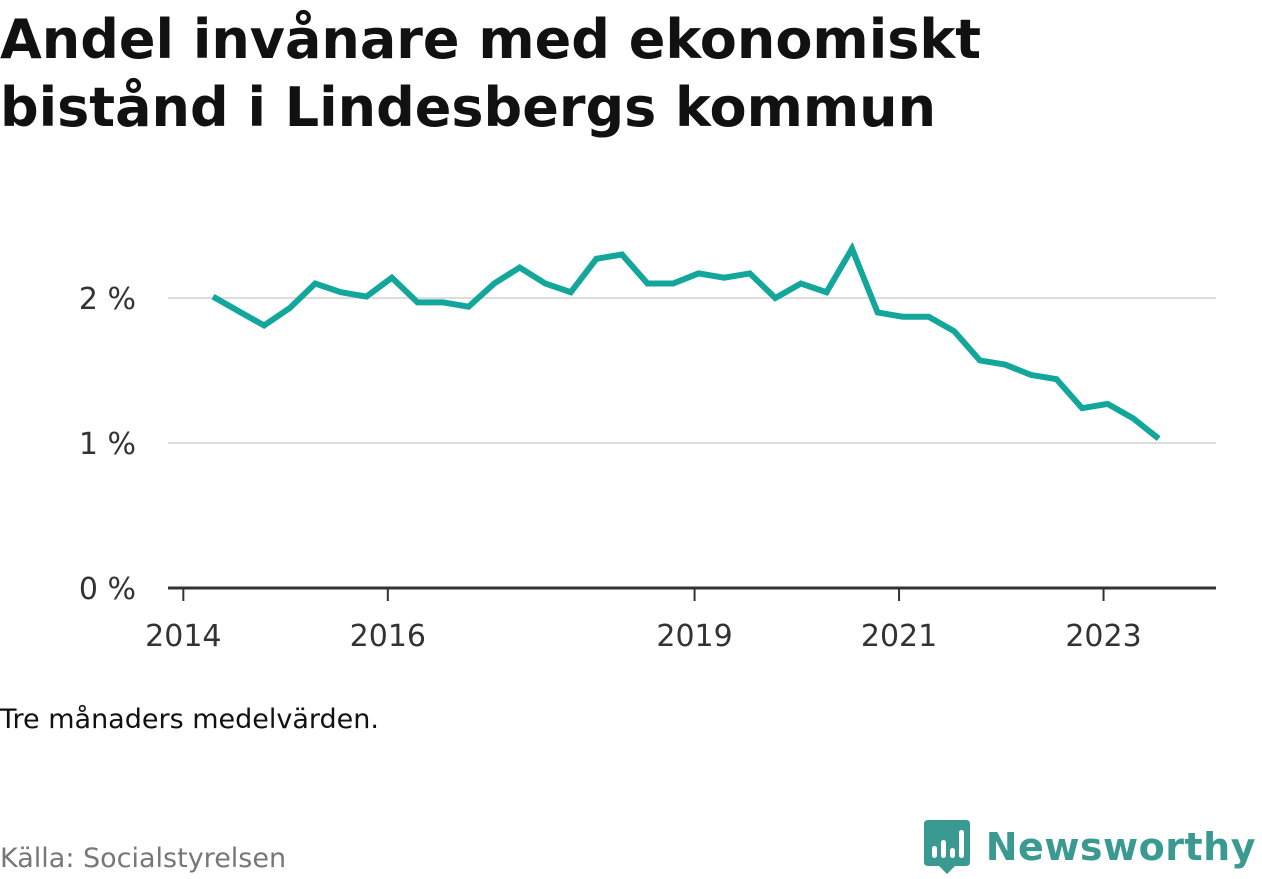 The width and height of the screenshot is (1262, 879). I want to click on x-axis: 2014 2016 2019 2021 2023, so click(680, 620).